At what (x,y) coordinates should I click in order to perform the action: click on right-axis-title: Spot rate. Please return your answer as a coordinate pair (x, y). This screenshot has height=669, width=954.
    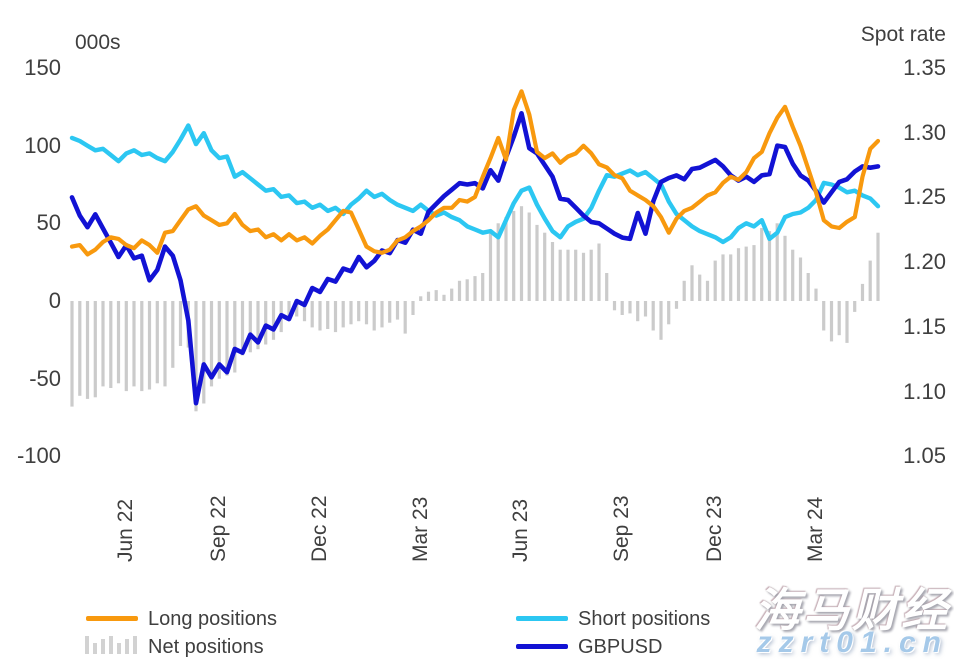
    Looking at the image, I should click on (903, 34).